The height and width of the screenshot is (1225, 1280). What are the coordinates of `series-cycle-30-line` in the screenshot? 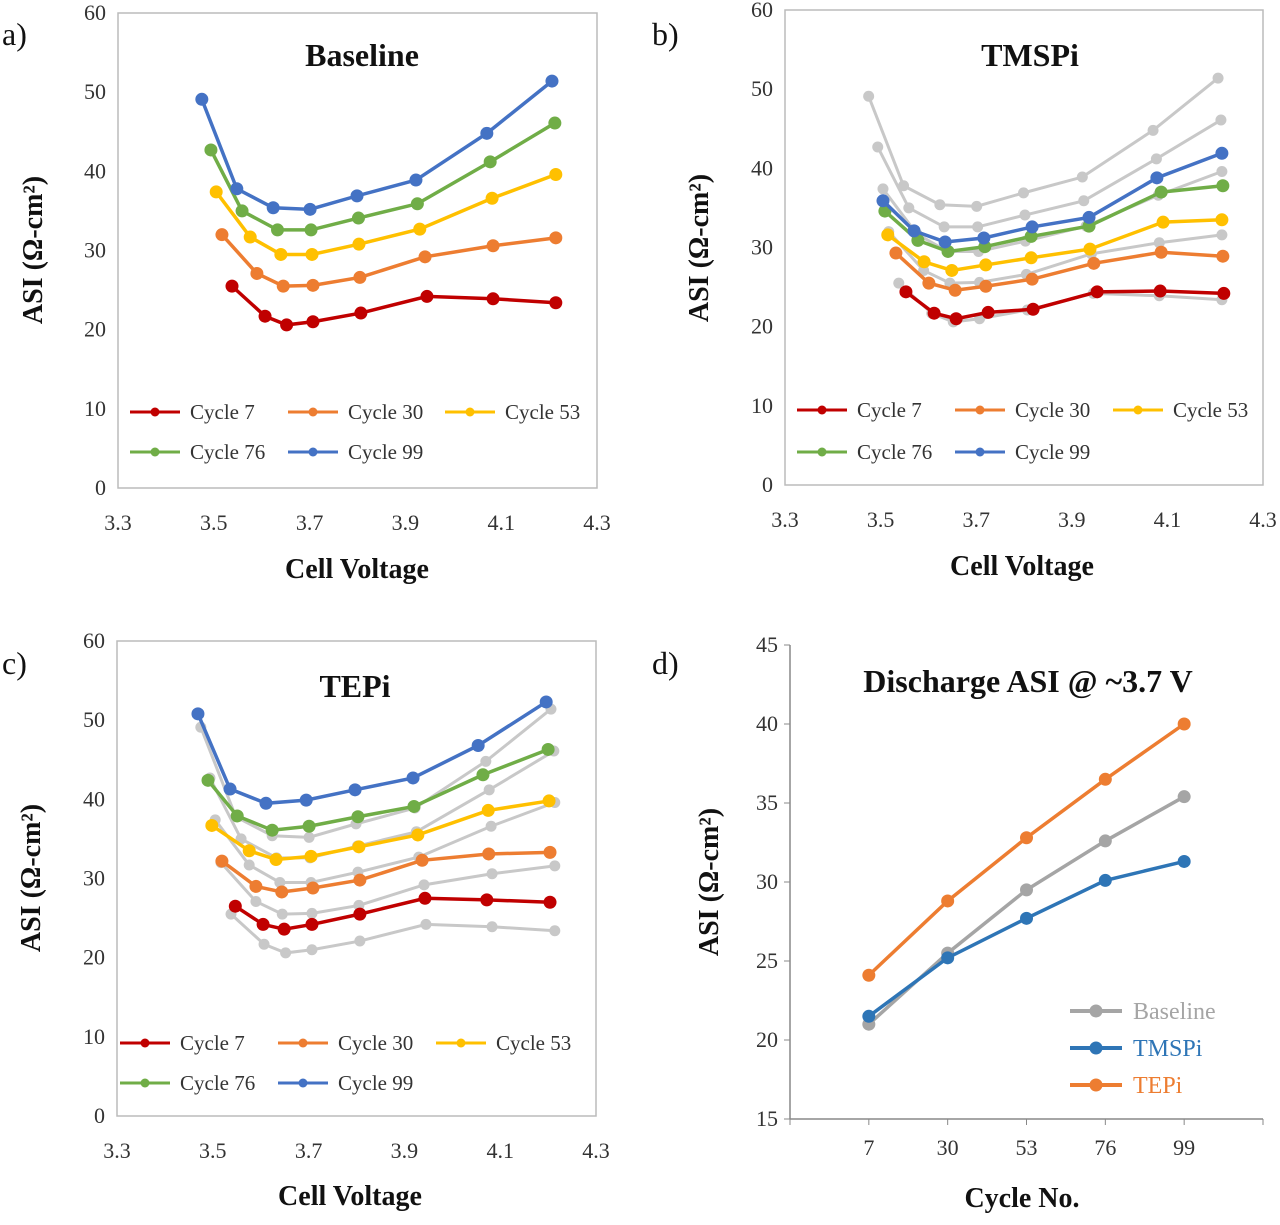 It's located at (388, 260).